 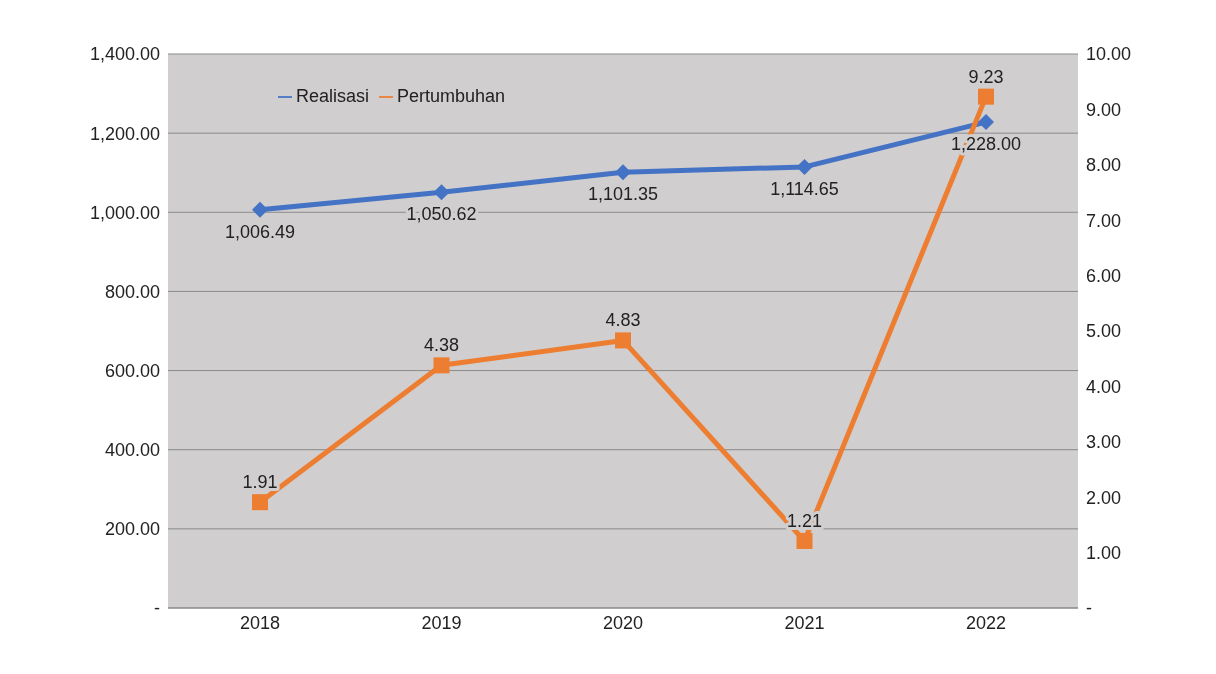 What do you see at coordinates (451, 96) in the screenshot?
I see `legend-label: Pertumbuhan` at bounding box center [451, 96].